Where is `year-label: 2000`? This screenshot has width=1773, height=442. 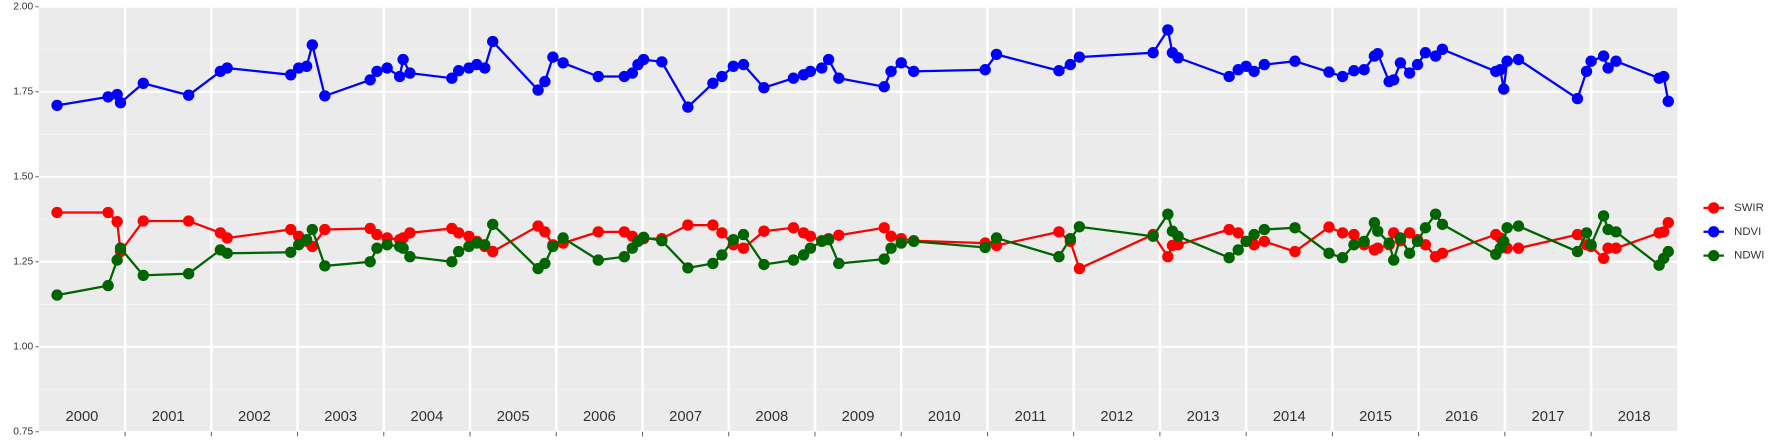
year-label: 2000 is located at coordinates (82, 417).